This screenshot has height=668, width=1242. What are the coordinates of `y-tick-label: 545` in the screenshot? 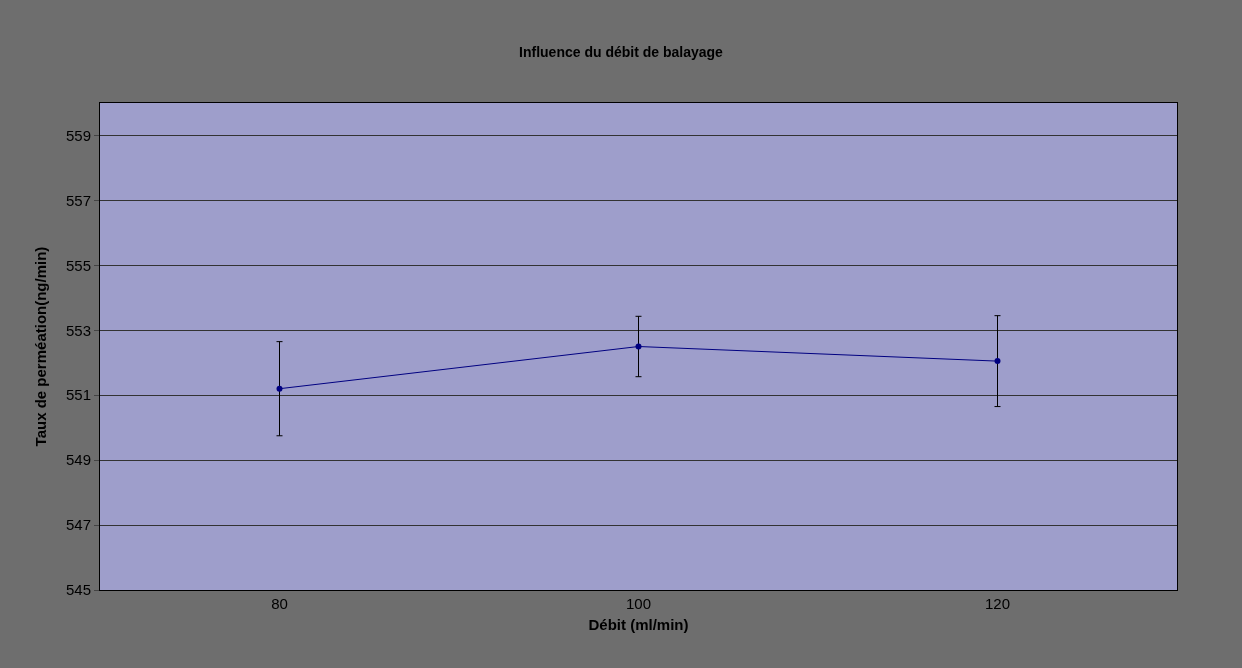 It's located at (78, 590).